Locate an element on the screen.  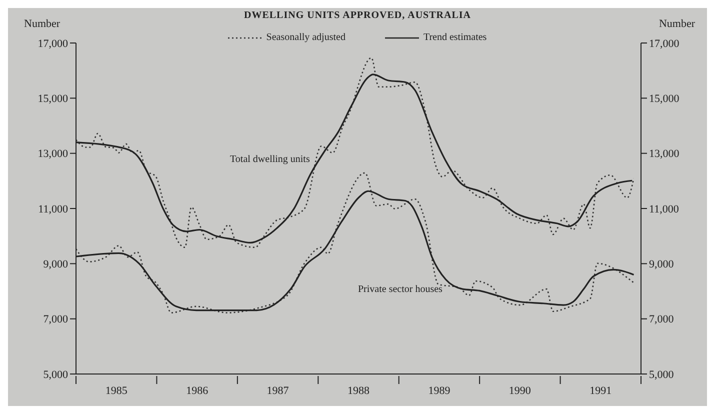
x-tick-label: 1988 is located at coordinates (359, 391).